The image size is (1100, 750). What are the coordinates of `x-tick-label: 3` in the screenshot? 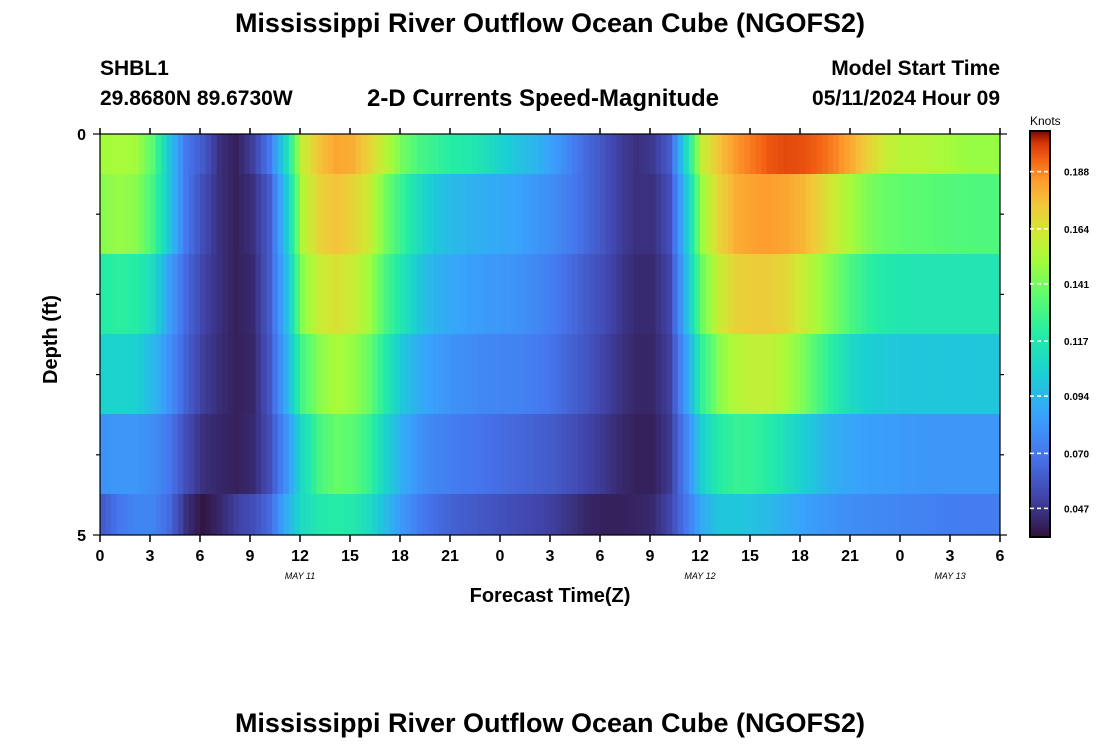 It's located at (950, 556).